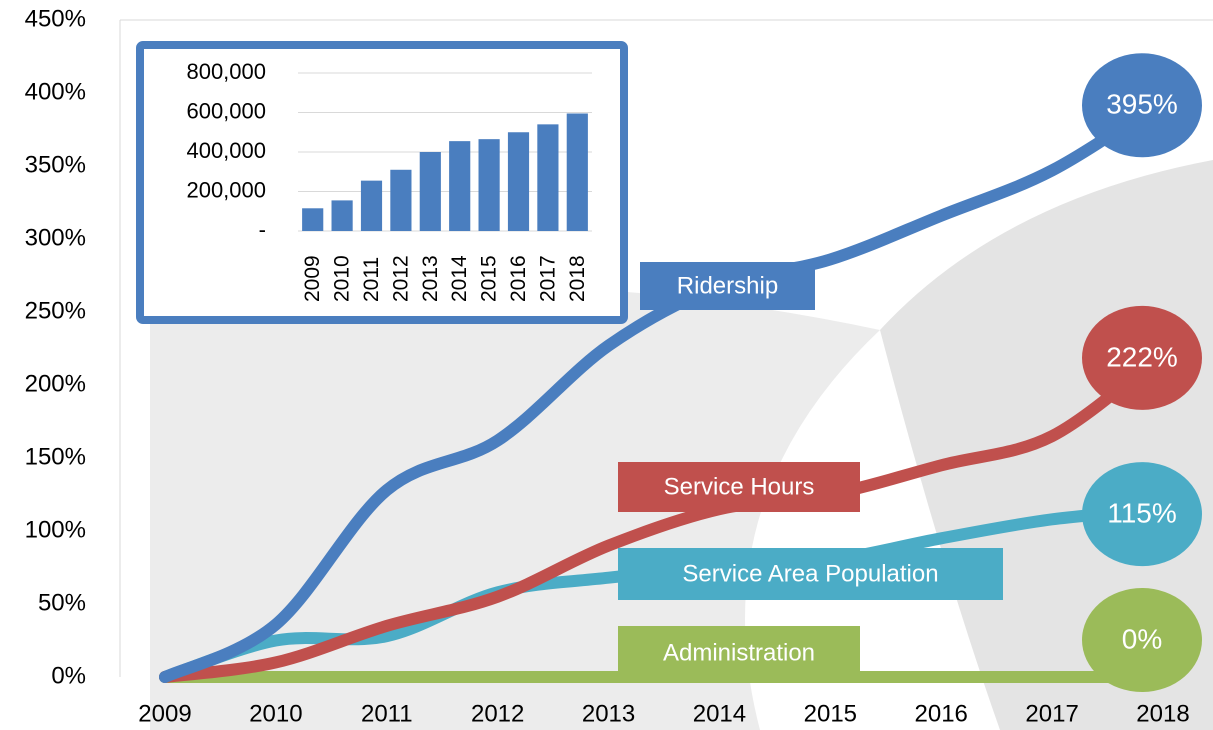  I want to click on series-label: Service Area Population, so click(810, 573).